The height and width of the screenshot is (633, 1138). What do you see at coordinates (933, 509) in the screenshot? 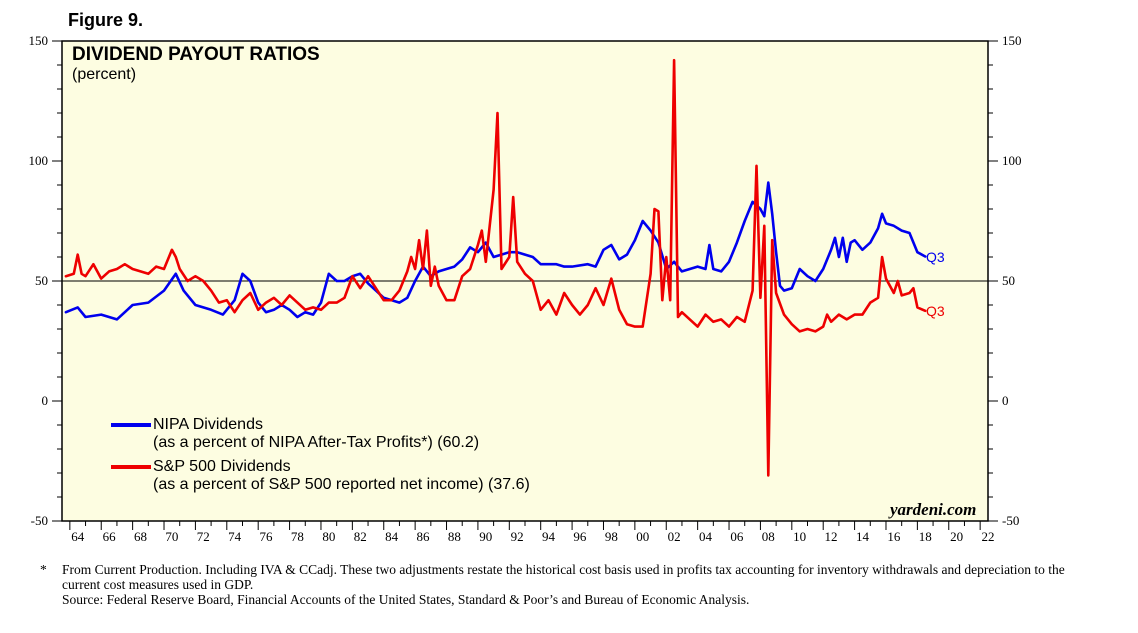
I see `watermark: yardeni.com` at bounding box center [933, 509].